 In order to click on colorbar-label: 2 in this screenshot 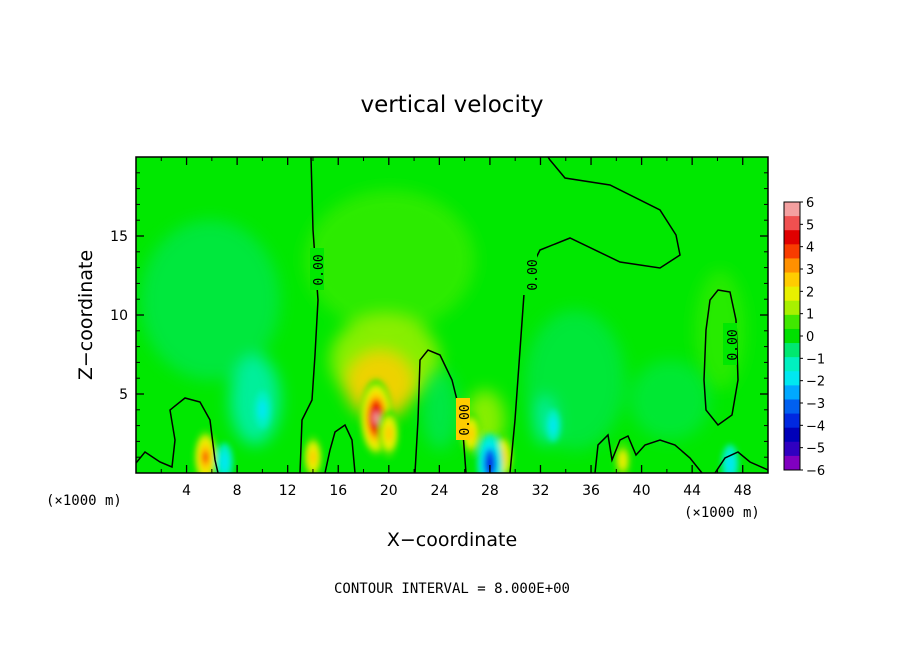, I will do `click(810, 292)`.